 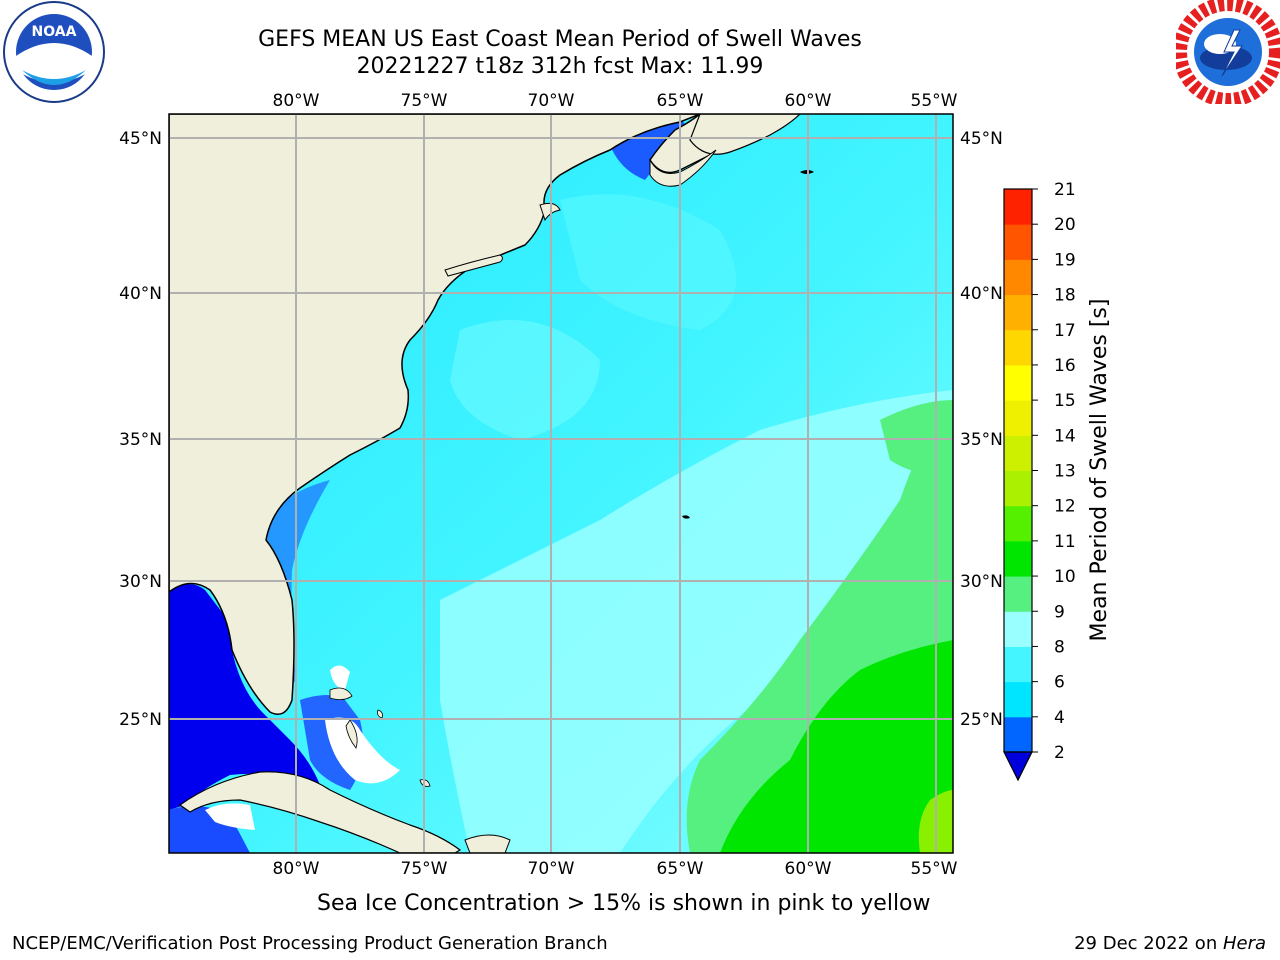 What do you see at coordinates (648, 262) in the screenshot?
I see `swell-patch-6s` at bounding box center [648, 262].